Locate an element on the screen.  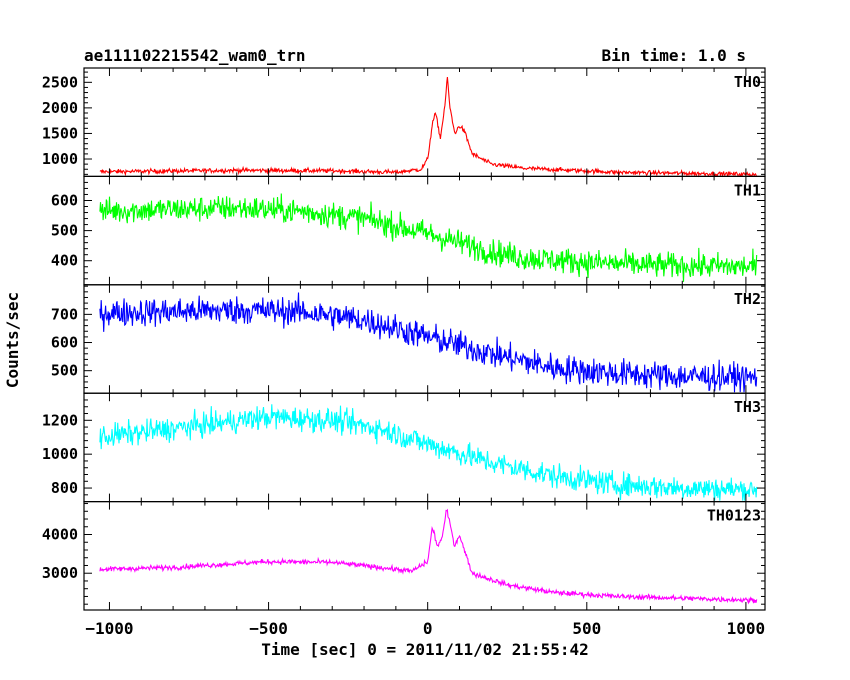
series-line-th0 is located at coordinates (428, 127).